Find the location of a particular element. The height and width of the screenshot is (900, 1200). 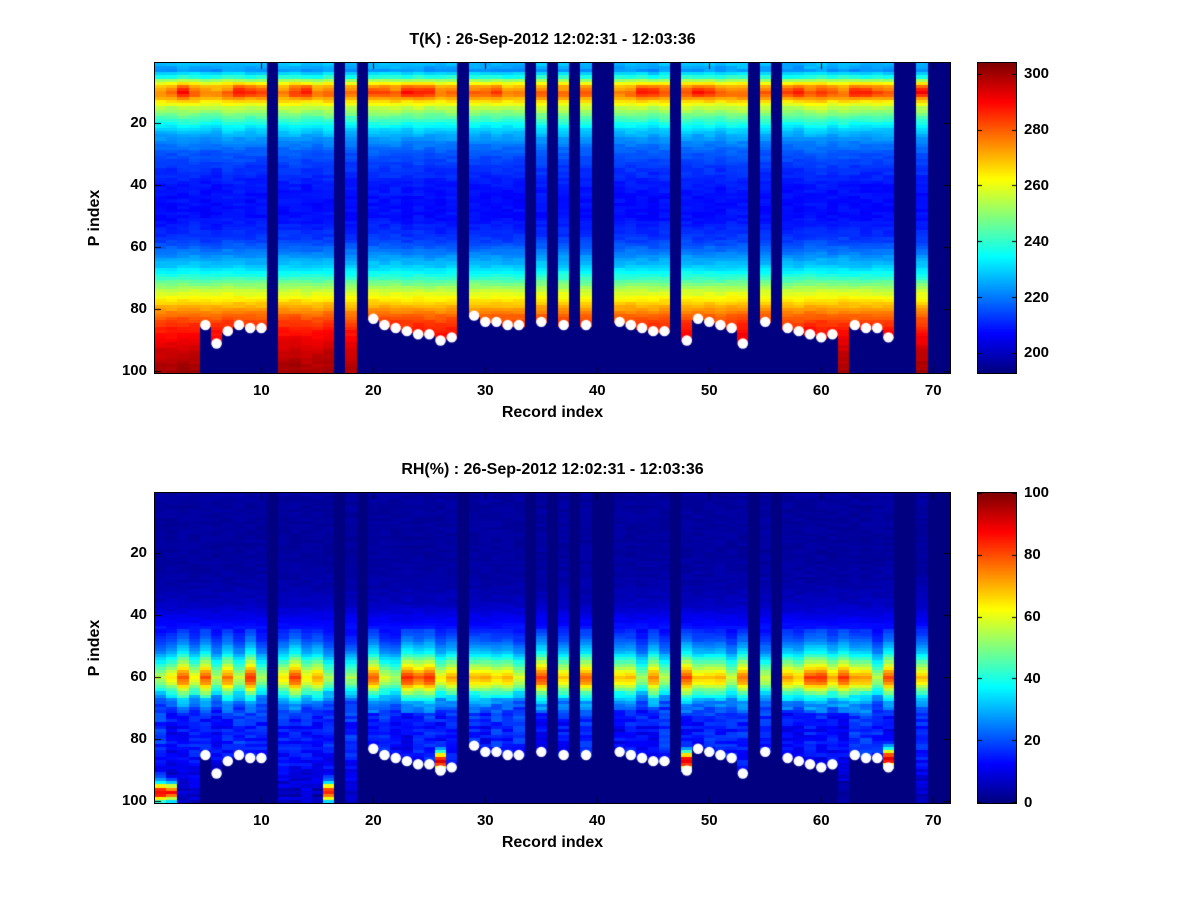

colorbar-tick-label: 20 is located at coordinates (1032, 740).